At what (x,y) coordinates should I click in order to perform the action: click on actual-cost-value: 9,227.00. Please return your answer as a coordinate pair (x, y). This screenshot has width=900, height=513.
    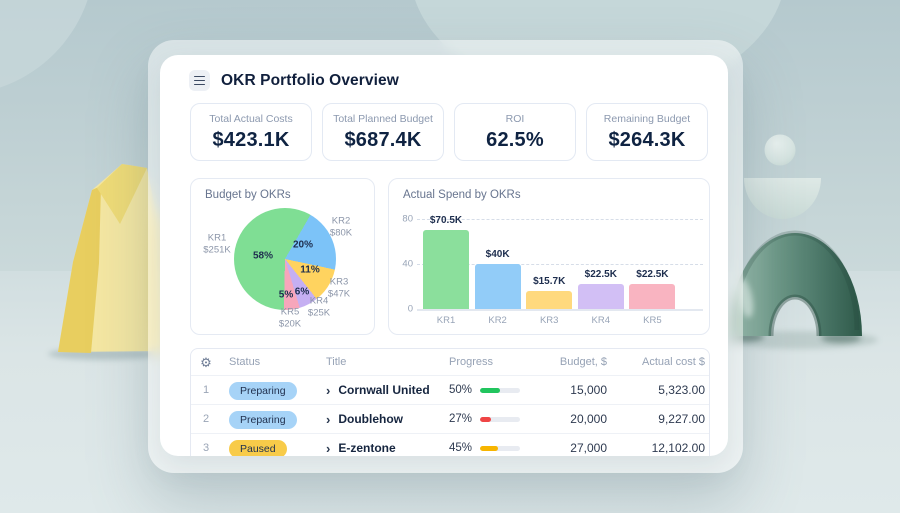
    Looking at the image, I should click on (681, 419).